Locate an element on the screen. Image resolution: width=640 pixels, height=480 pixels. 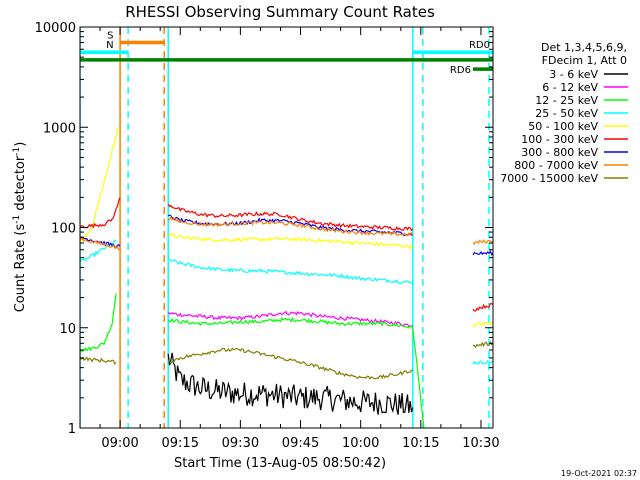
marker-label: RD6 is located at coordinates (460, 70).